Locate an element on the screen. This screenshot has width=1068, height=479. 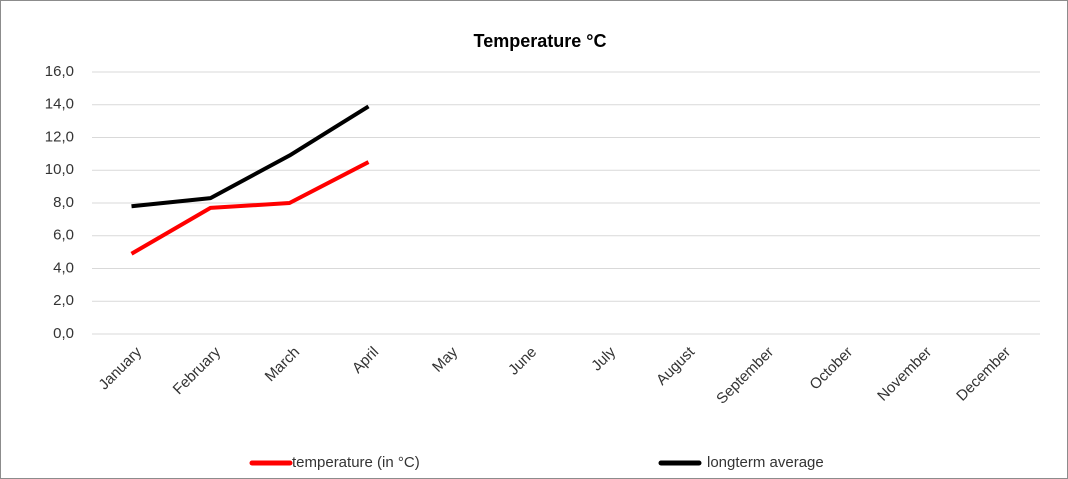
y-tick-label: 2,0 is located at coordinates (63, 300).